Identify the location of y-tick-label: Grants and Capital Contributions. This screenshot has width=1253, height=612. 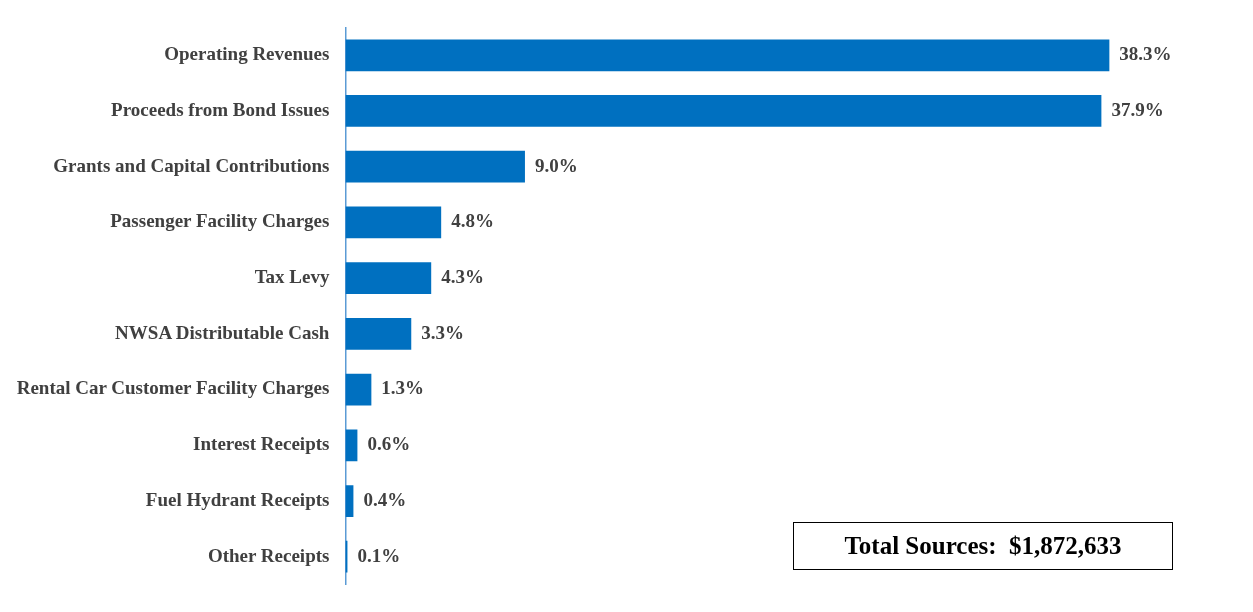
(191, 165).